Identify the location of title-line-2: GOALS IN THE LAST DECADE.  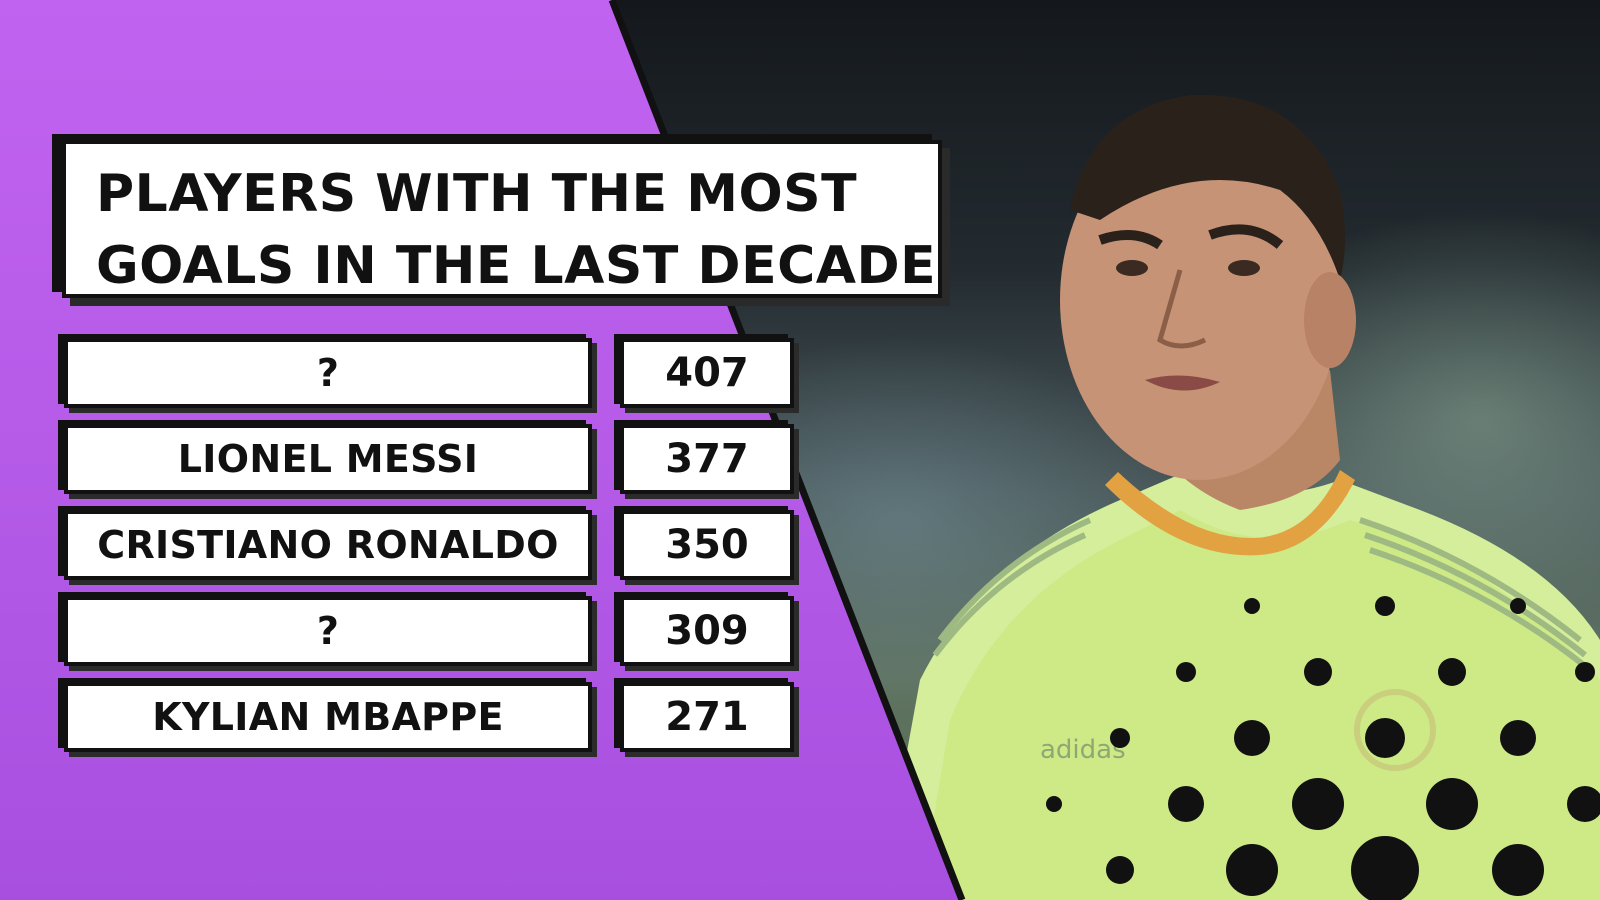
(516, 266).